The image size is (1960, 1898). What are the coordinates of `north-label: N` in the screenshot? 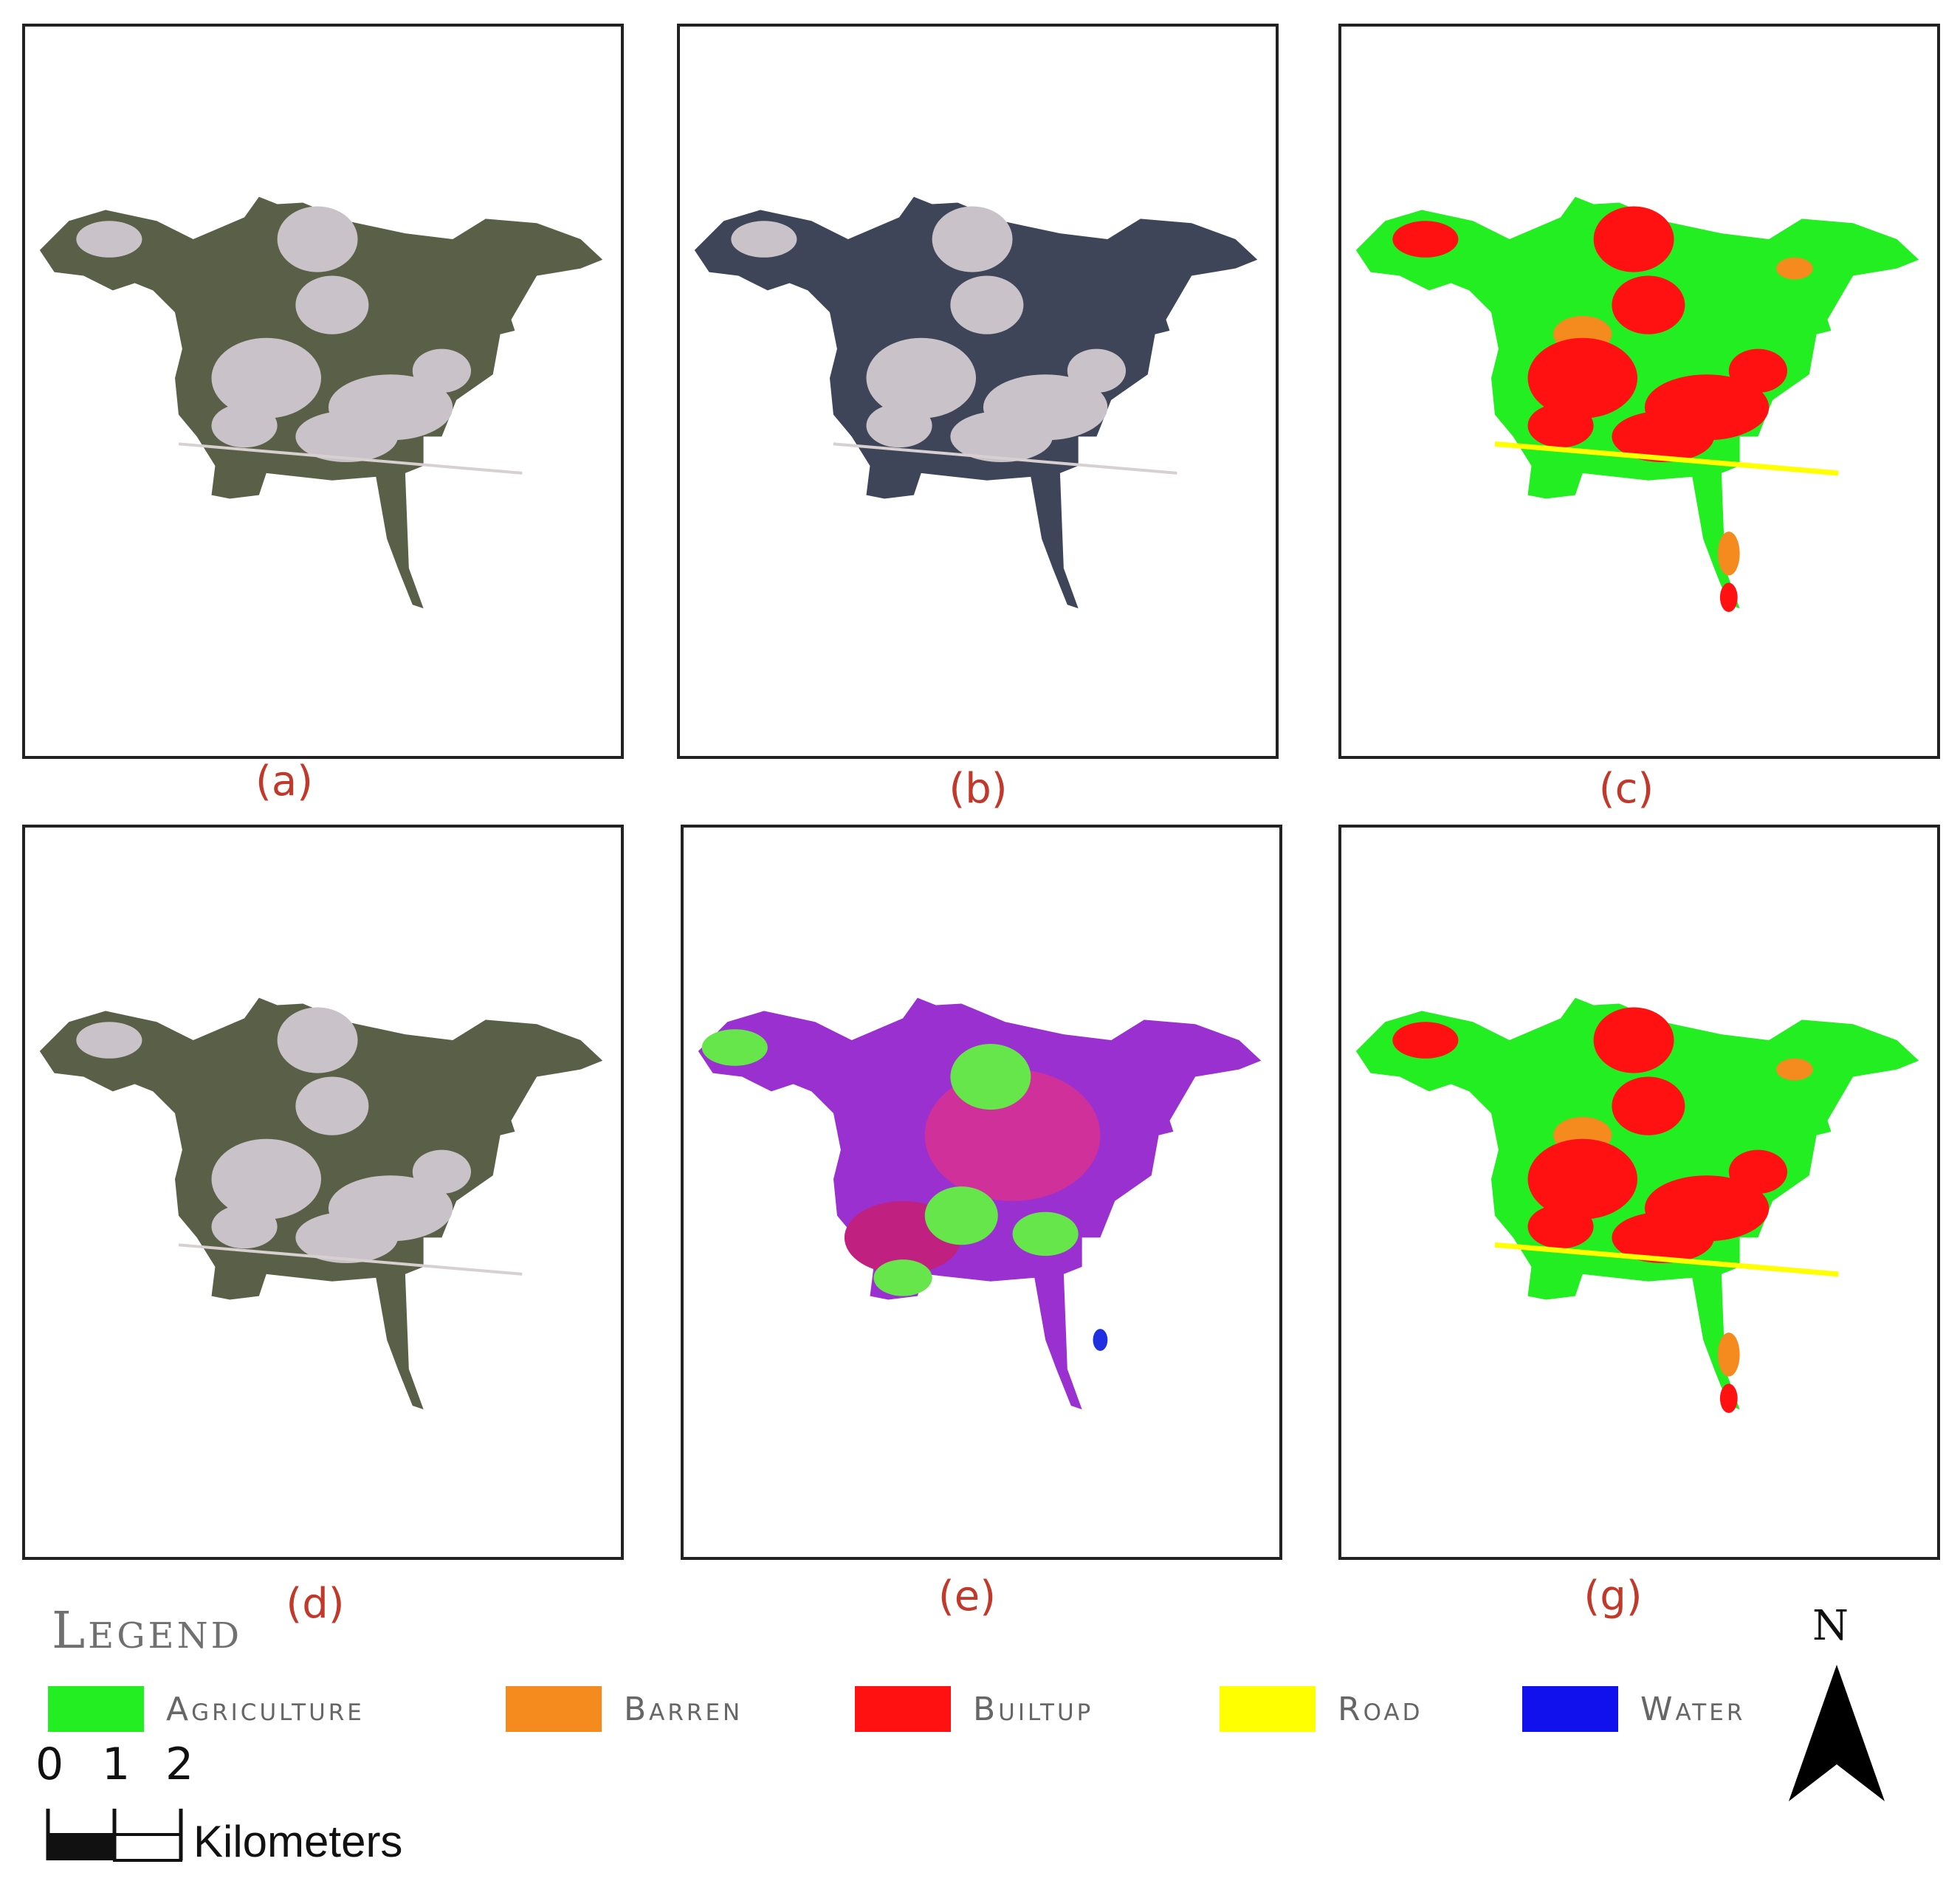 It's located at (1830, 1626).